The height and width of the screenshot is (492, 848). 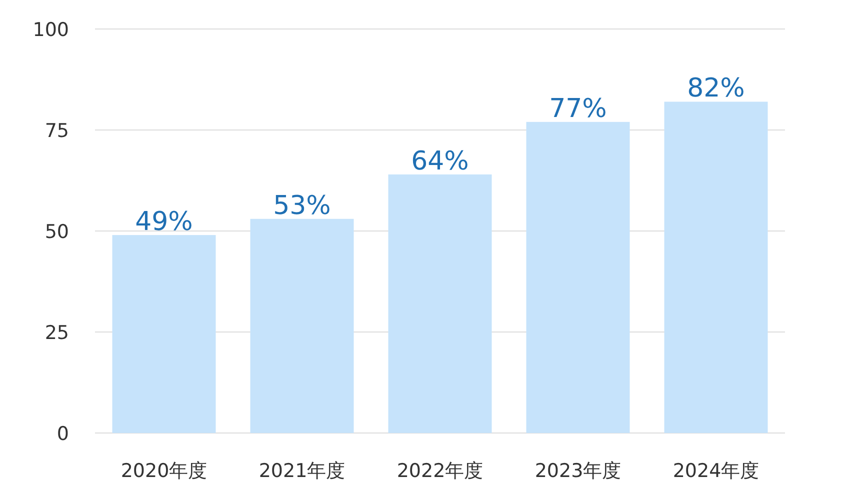 What do you see at coordinates (56, 131) in the screenshot?
I see `y-tick-label: 75` at bounding box center [56, 131].